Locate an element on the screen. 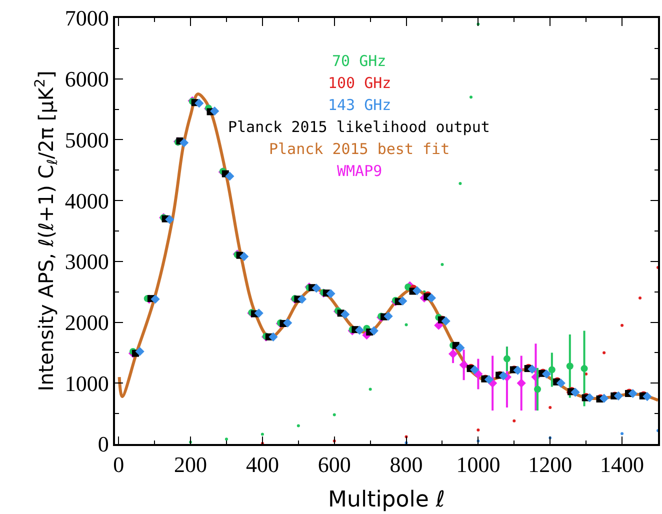  y-tick-label: 7000 is located at coordinates (86, 18).